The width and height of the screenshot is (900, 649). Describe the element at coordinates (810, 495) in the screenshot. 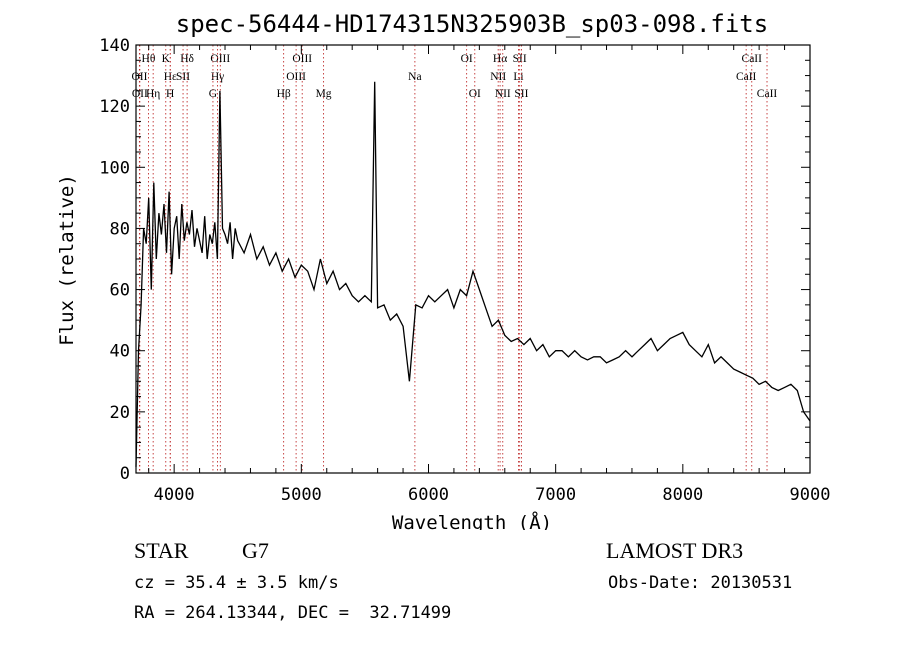

I see `x-tick-label: 9000` at that location.